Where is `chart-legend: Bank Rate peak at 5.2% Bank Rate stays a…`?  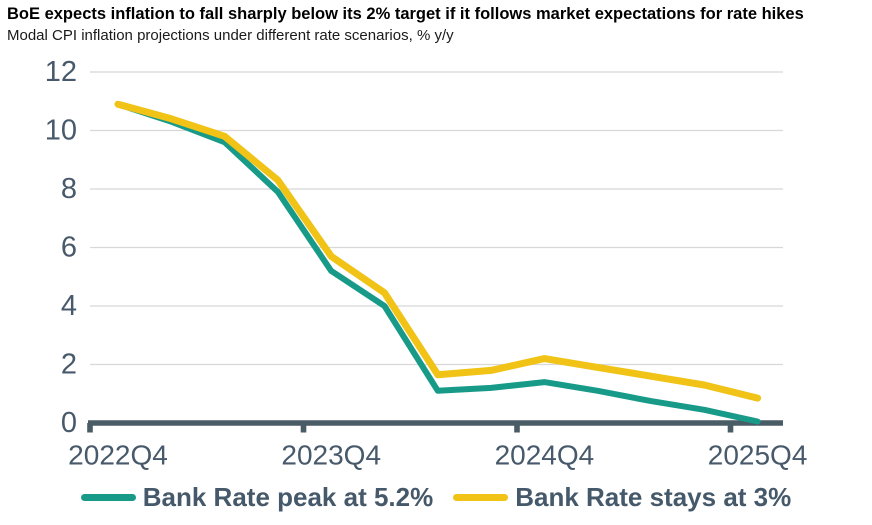 chart-legend: Bank Rate peak at 5.2% Bank Rate stays a… is located at coordinates (436, 497).